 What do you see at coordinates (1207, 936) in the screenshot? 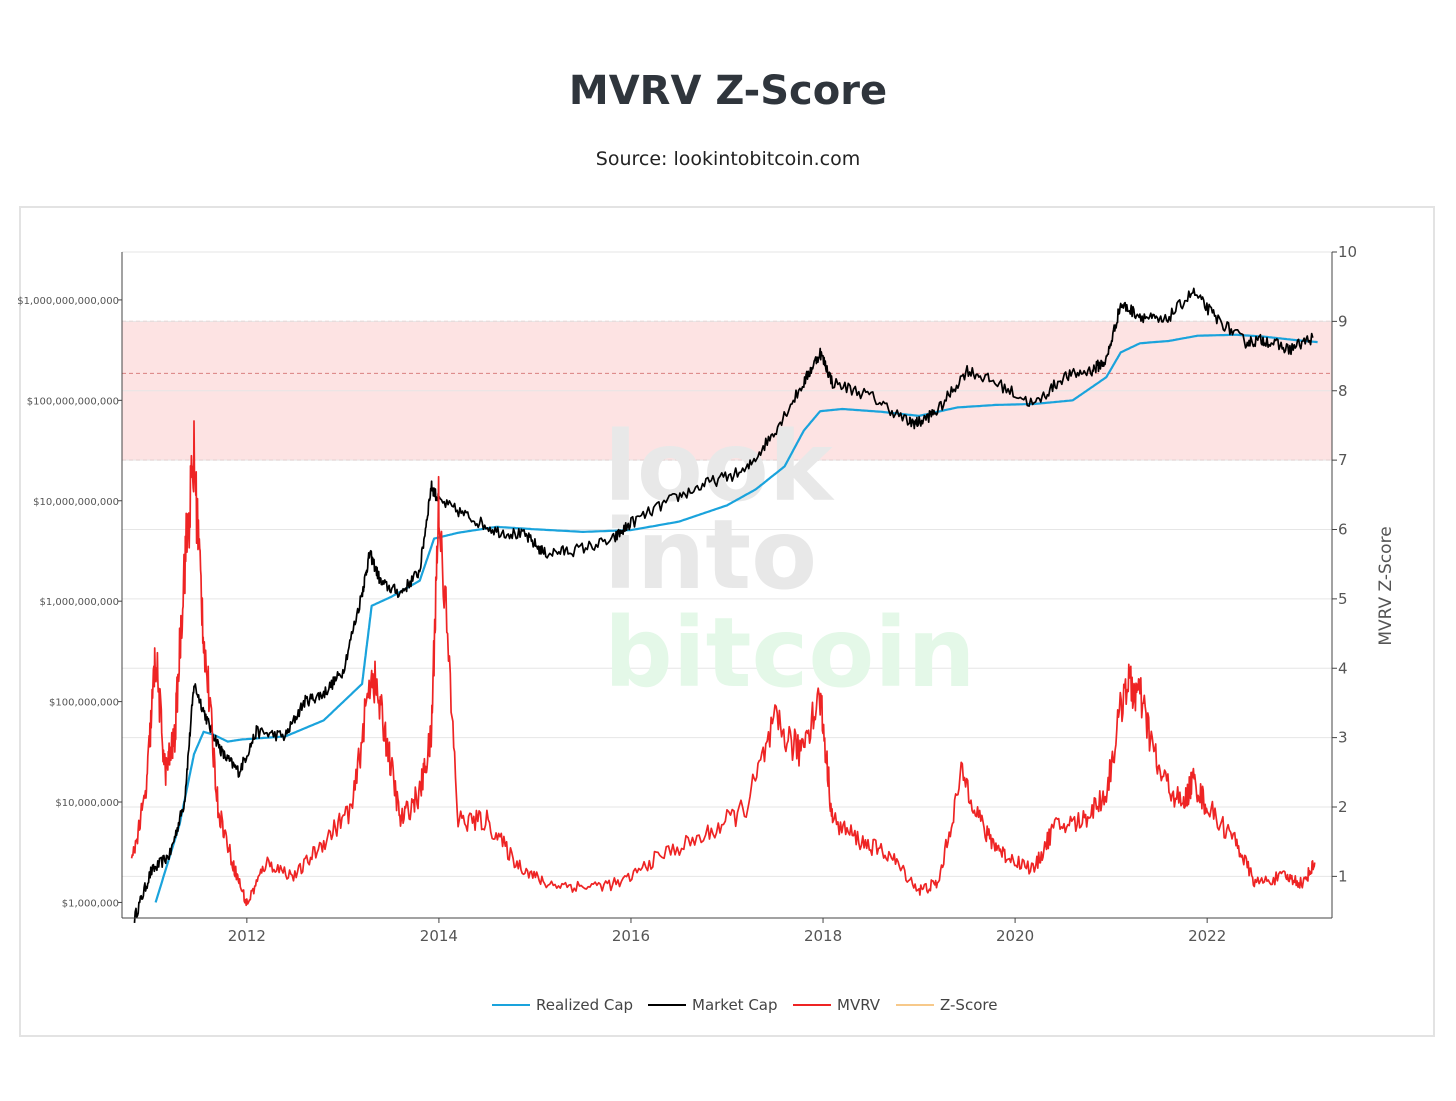
I see `x-tick-label: 2022` at bounding box center [1207, 936].